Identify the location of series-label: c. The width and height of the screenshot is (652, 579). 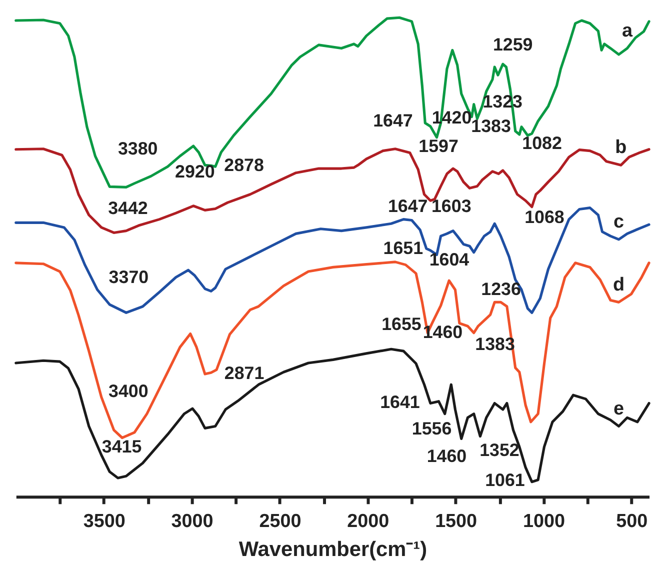
(619, 221).